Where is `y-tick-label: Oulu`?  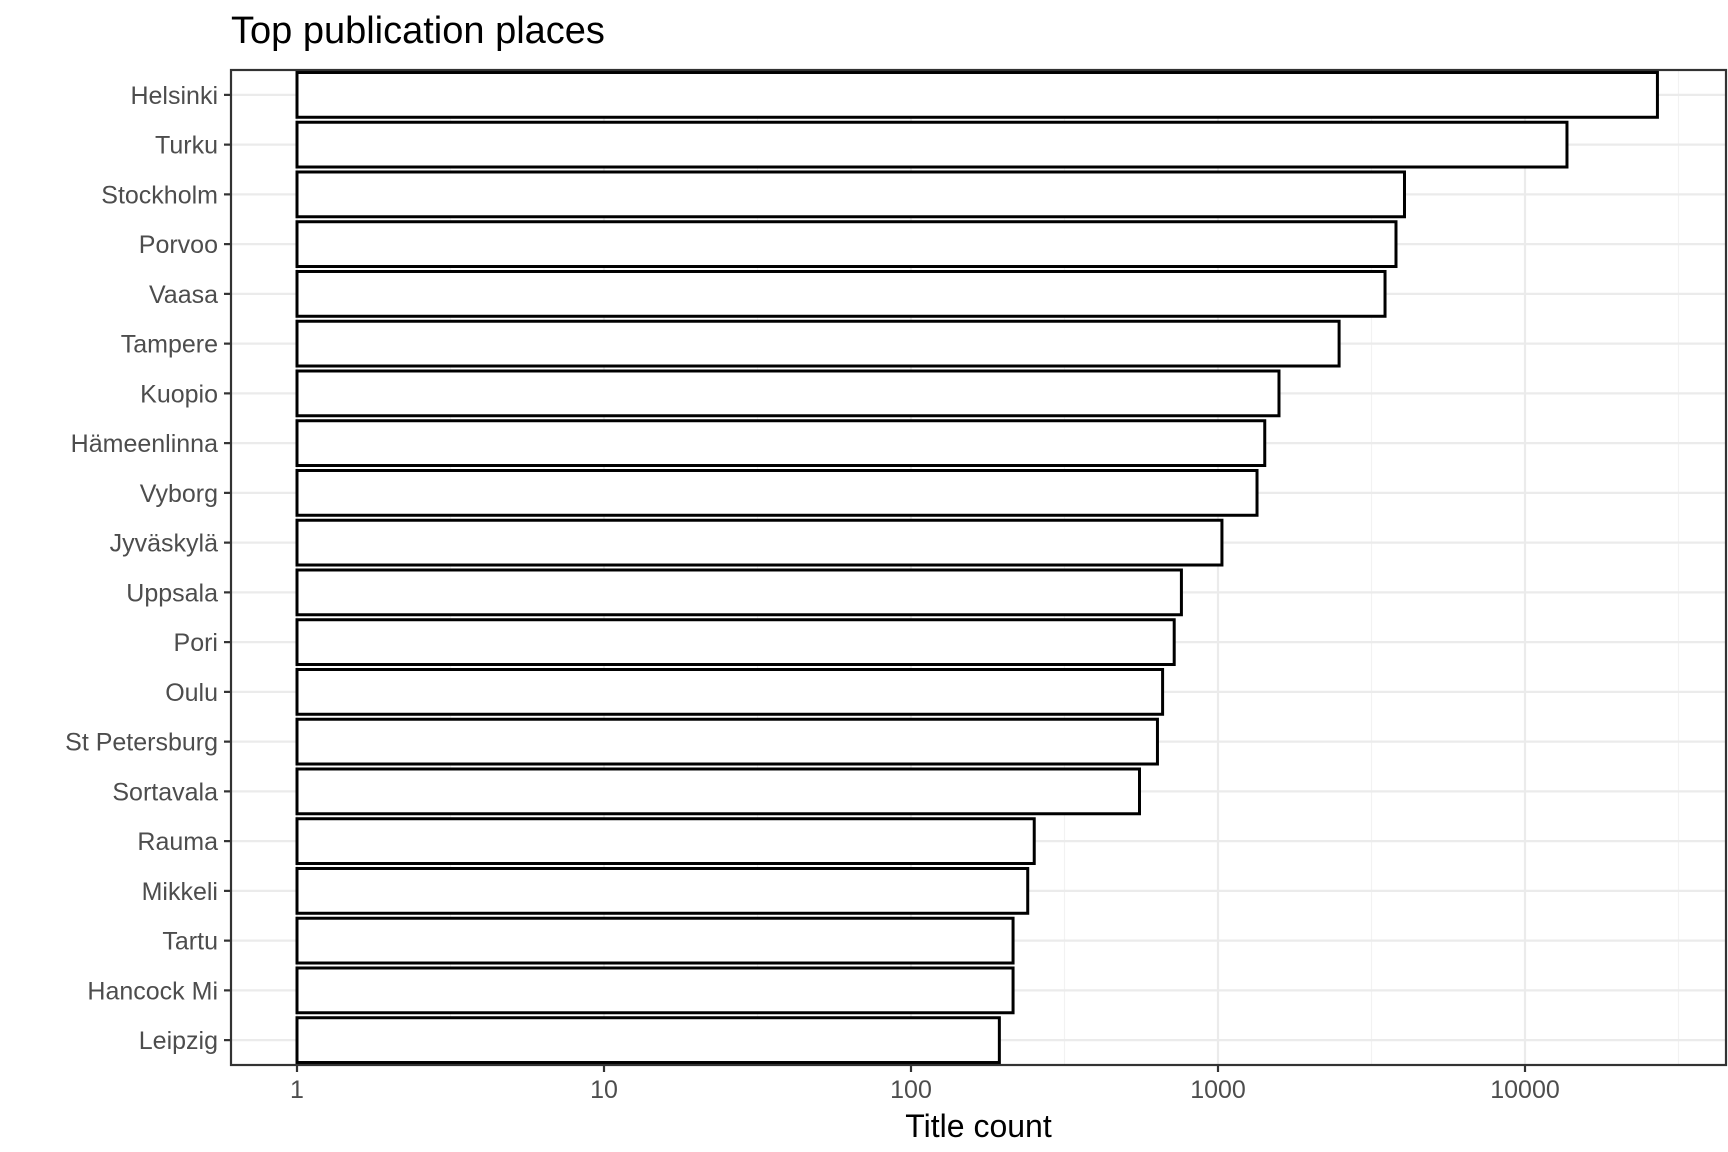
y-tick-label: Oulu is located at coordinates (191, 693).